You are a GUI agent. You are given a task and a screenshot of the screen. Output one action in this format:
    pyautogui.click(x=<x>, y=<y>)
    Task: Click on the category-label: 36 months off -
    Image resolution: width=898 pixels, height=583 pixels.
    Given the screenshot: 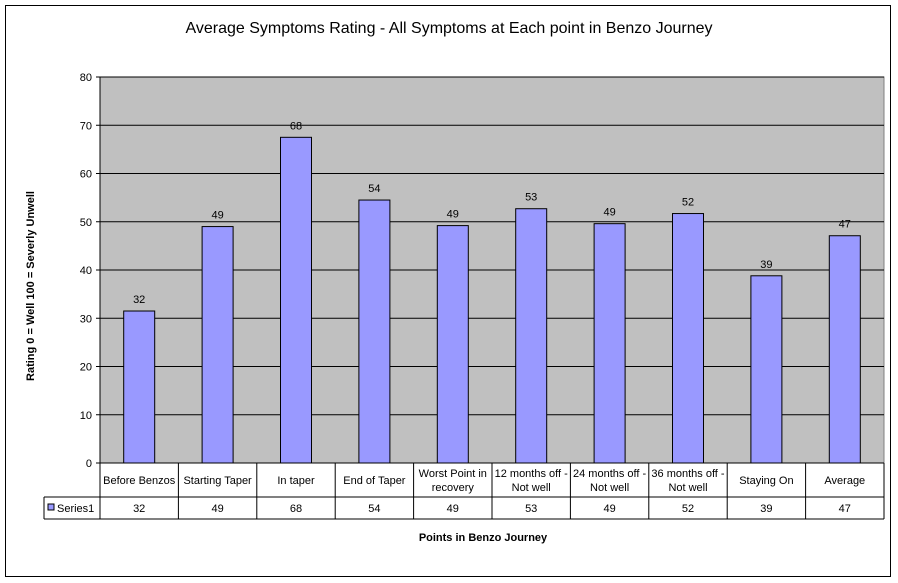 What is the action you would take?
    pyautogui.click(x=688, y=474)
    